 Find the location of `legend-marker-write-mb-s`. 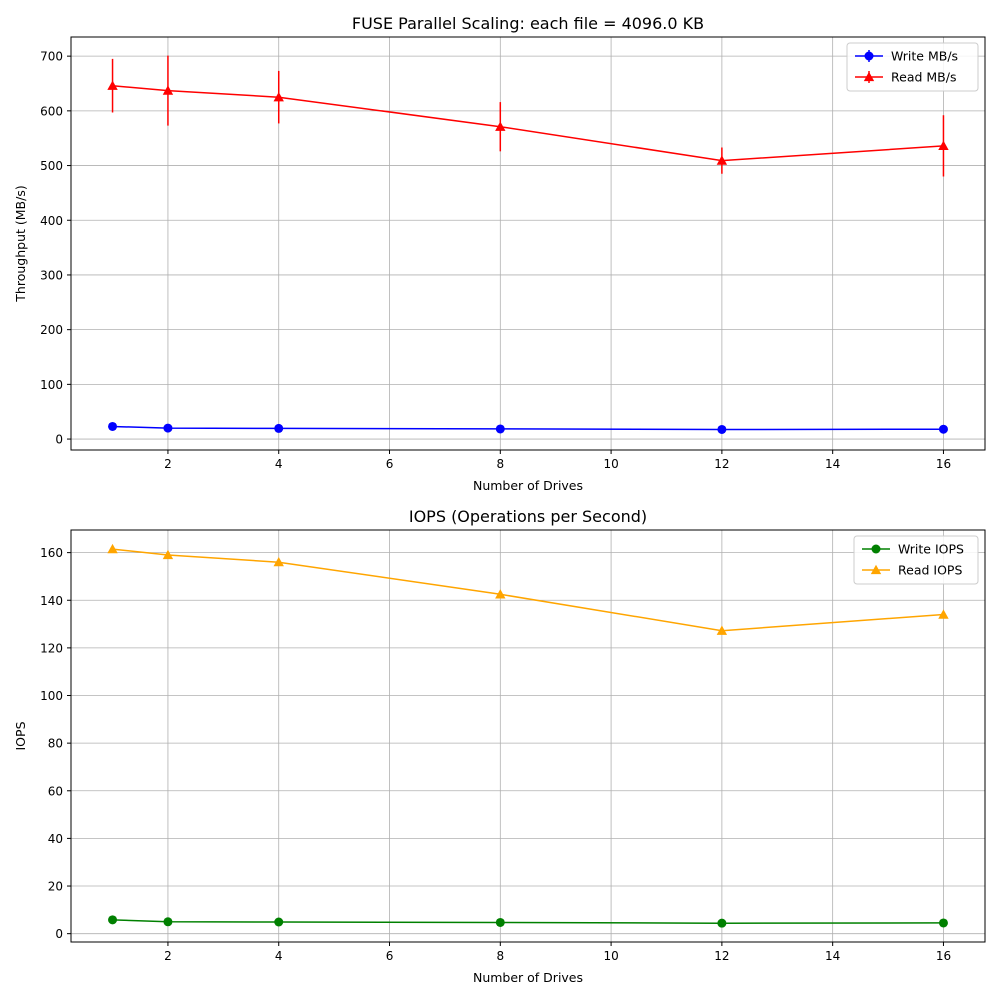

legend-marker-write-mb-s is located at coordinates (869, 56).